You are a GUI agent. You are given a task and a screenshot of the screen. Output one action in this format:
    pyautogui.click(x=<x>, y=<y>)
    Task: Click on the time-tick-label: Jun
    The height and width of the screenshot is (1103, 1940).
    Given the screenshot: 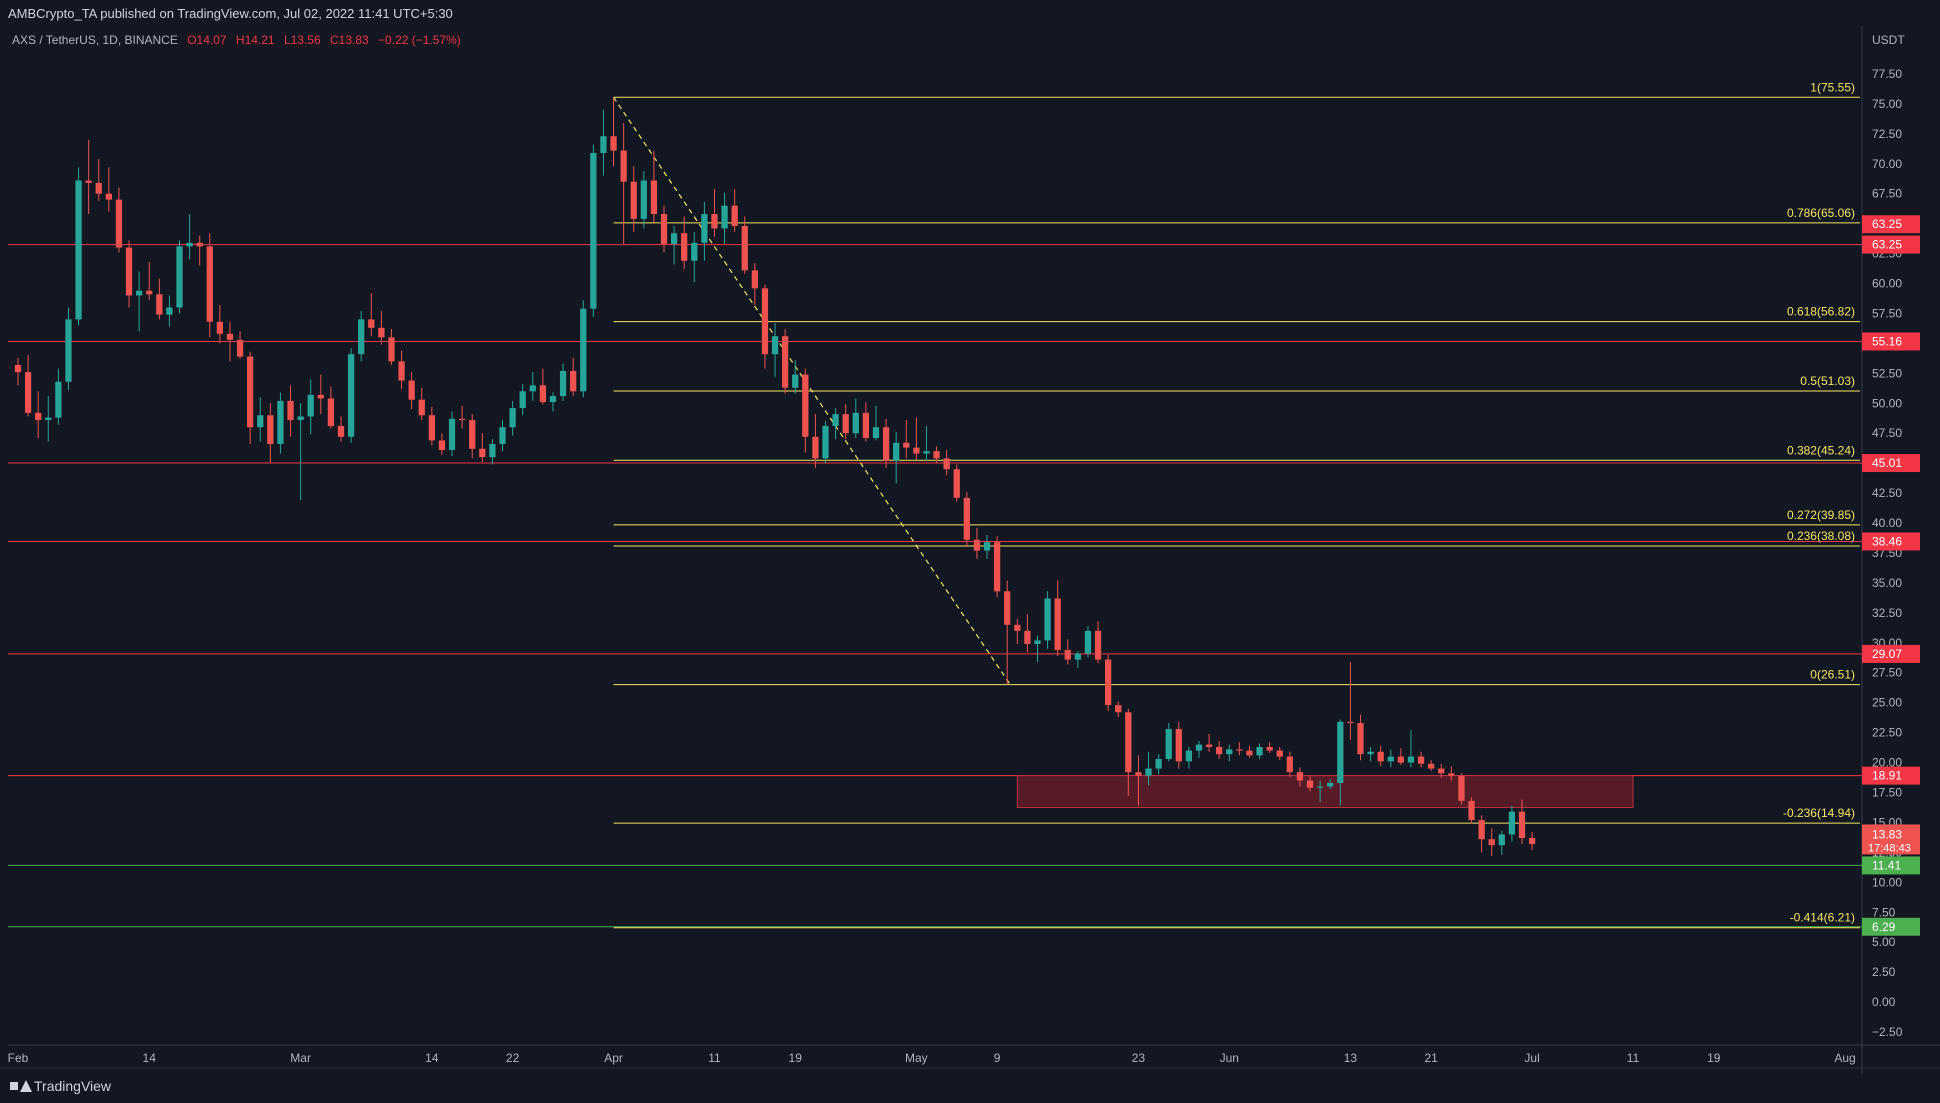 What is the action you would take?
    pyautogui.click(x=1229, y=1058)
    